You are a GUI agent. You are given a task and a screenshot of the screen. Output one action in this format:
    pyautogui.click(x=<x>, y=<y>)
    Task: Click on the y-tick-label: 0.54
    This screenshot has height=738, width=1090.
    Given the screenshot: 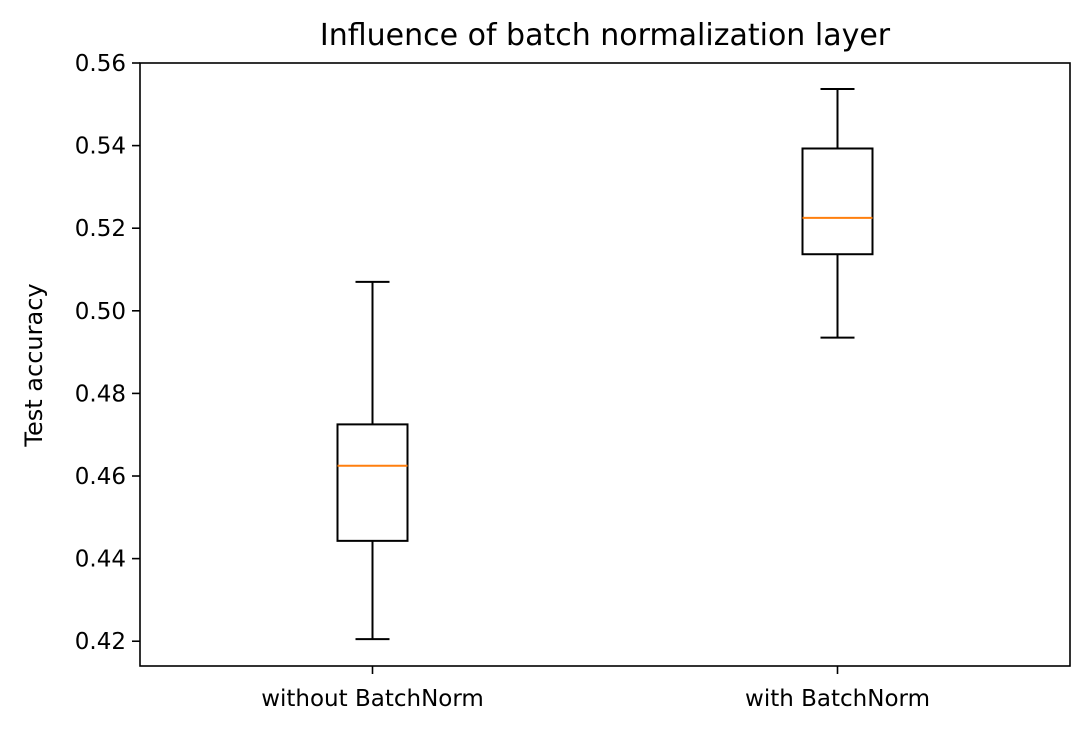 What is the action you would take?
    pyautogui.click(x=100, y=147)
    